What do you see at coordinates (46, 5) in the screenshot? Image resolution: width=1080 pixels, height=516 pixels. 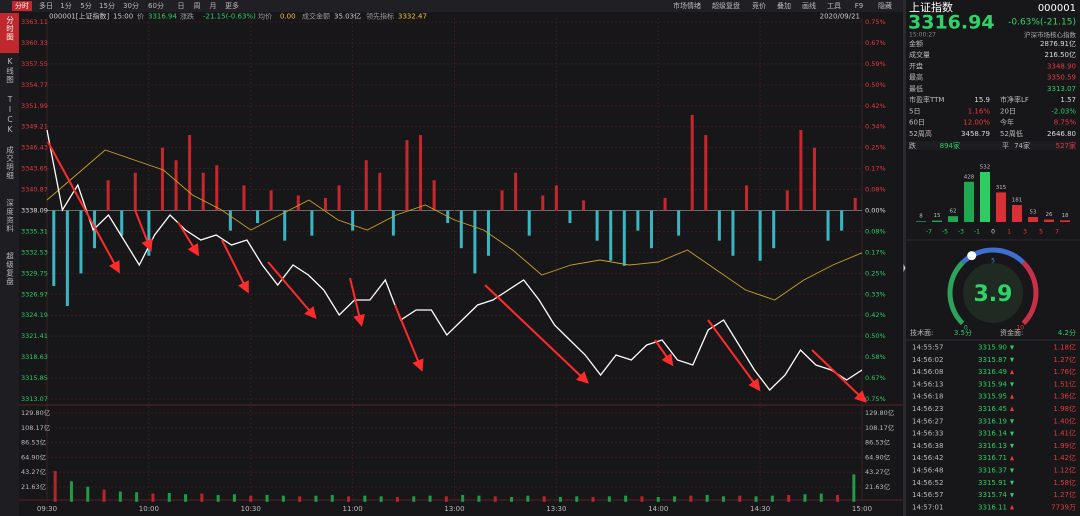 I see `tab: 多日` at bounding box center [46, 5].